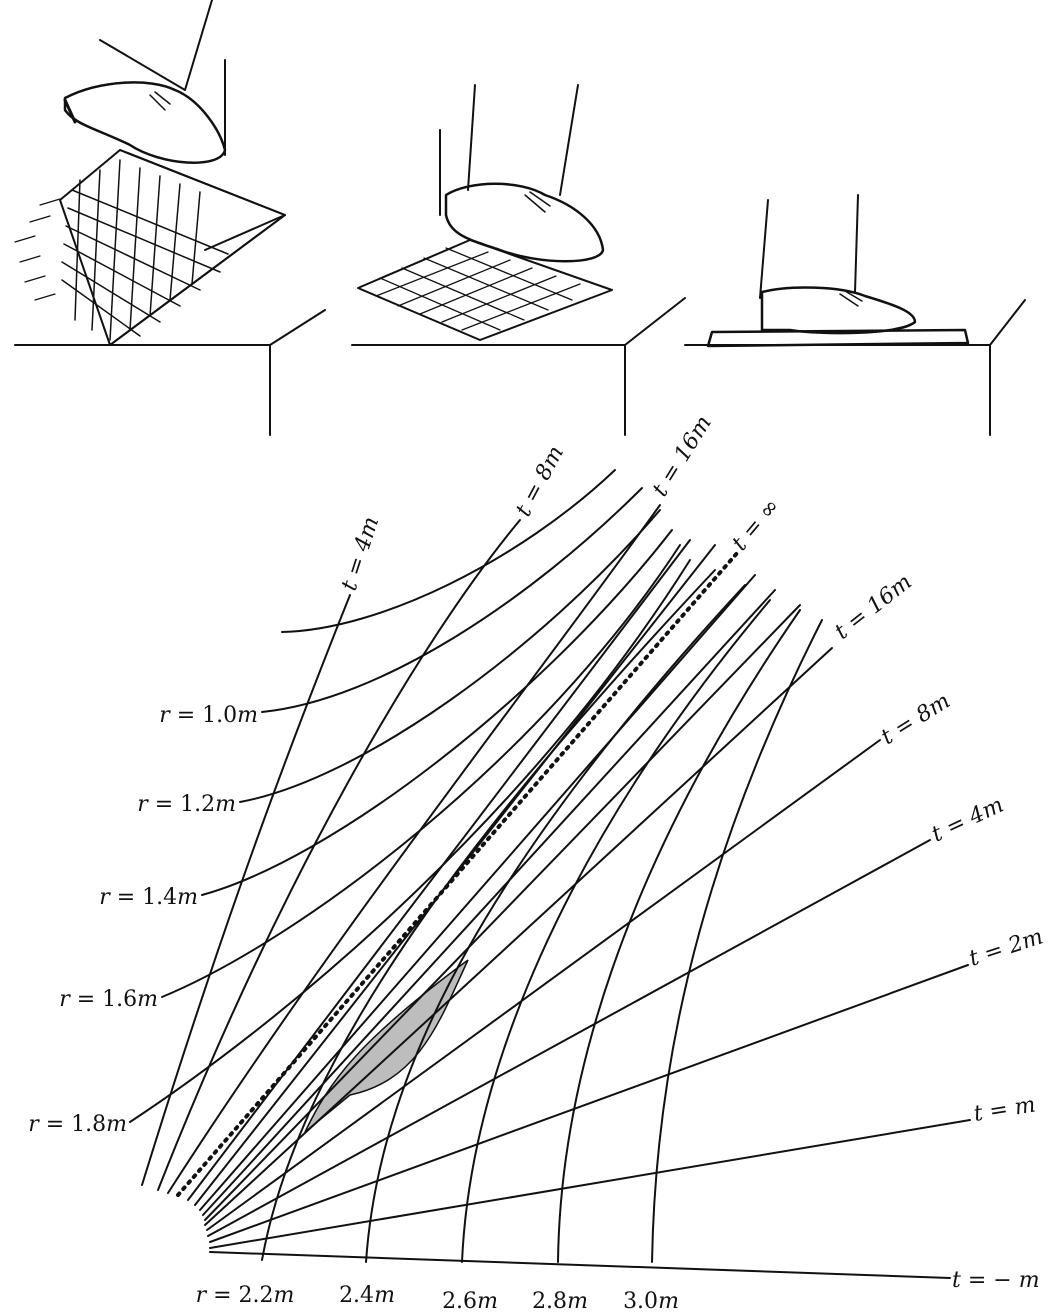  Describe the element at coordinates (367, 1295) in the screenshot. I see `r-label: 2.4m` at that location.